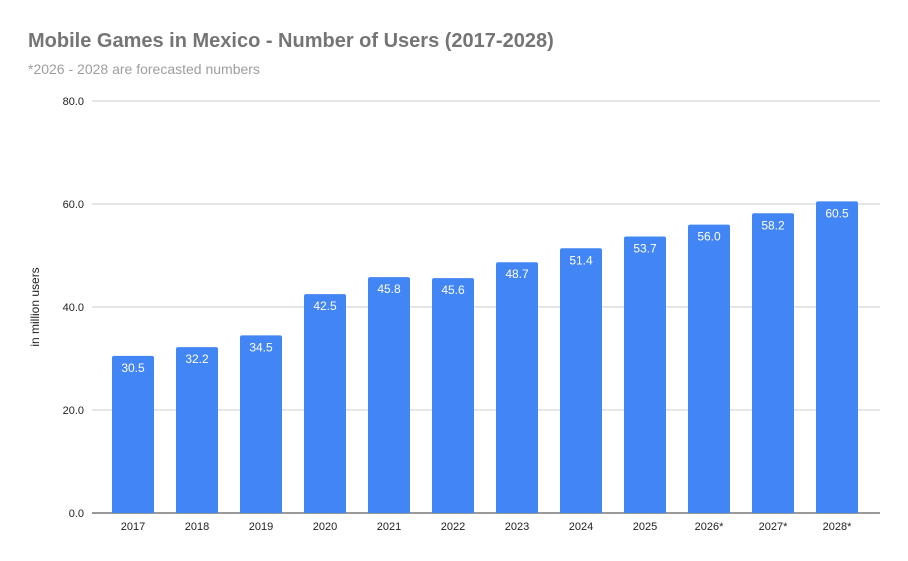 The width and height of the screenshot is (908, 561). Describe the element at coordinates (453, 527) in the screenshot. I see `x-tick-label: 2022` at that location.